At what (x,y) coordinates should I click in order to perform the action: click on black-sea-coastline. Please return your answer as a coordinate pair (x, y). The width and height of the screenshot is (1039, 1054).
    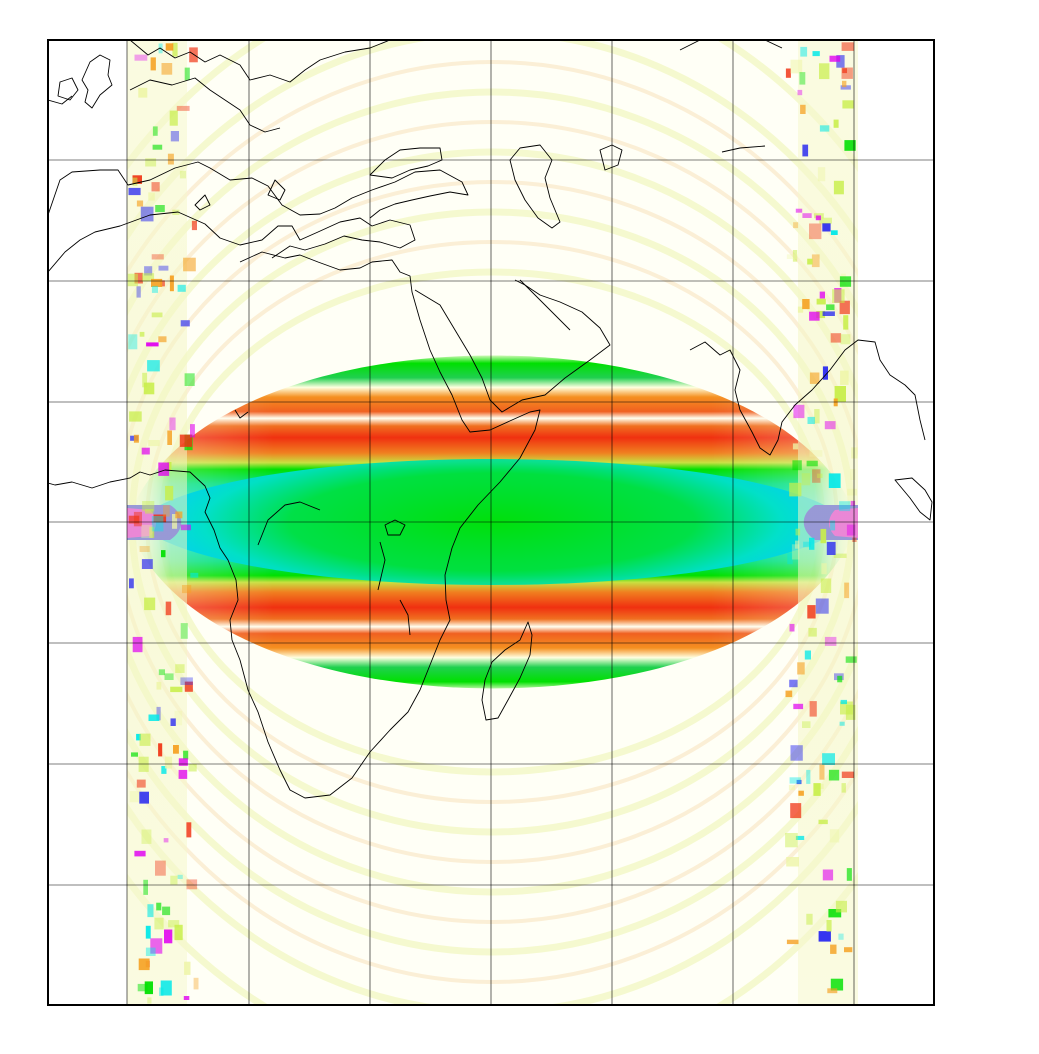
    Looking at the image, I should click on (406, 163).